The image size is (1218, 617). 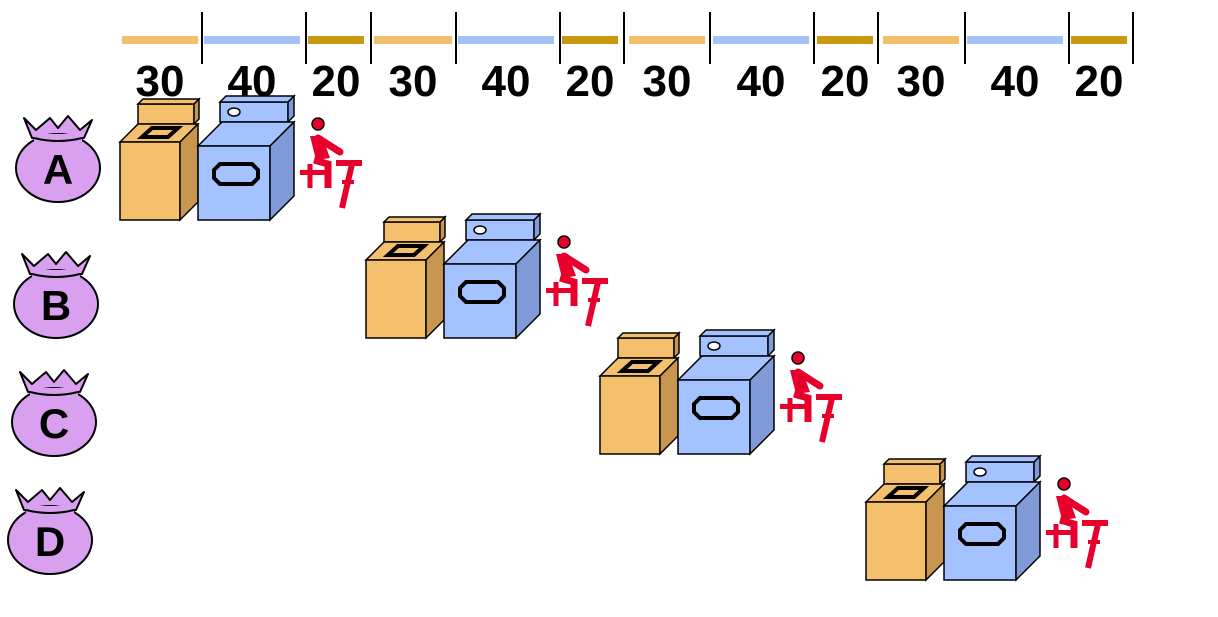 What do you see at coordinates (628, 59) in the screenshot?
I see `timeline: 30 40 20 30 40 20 30 40 20 30 40 20` at bounding box center [628, 59].